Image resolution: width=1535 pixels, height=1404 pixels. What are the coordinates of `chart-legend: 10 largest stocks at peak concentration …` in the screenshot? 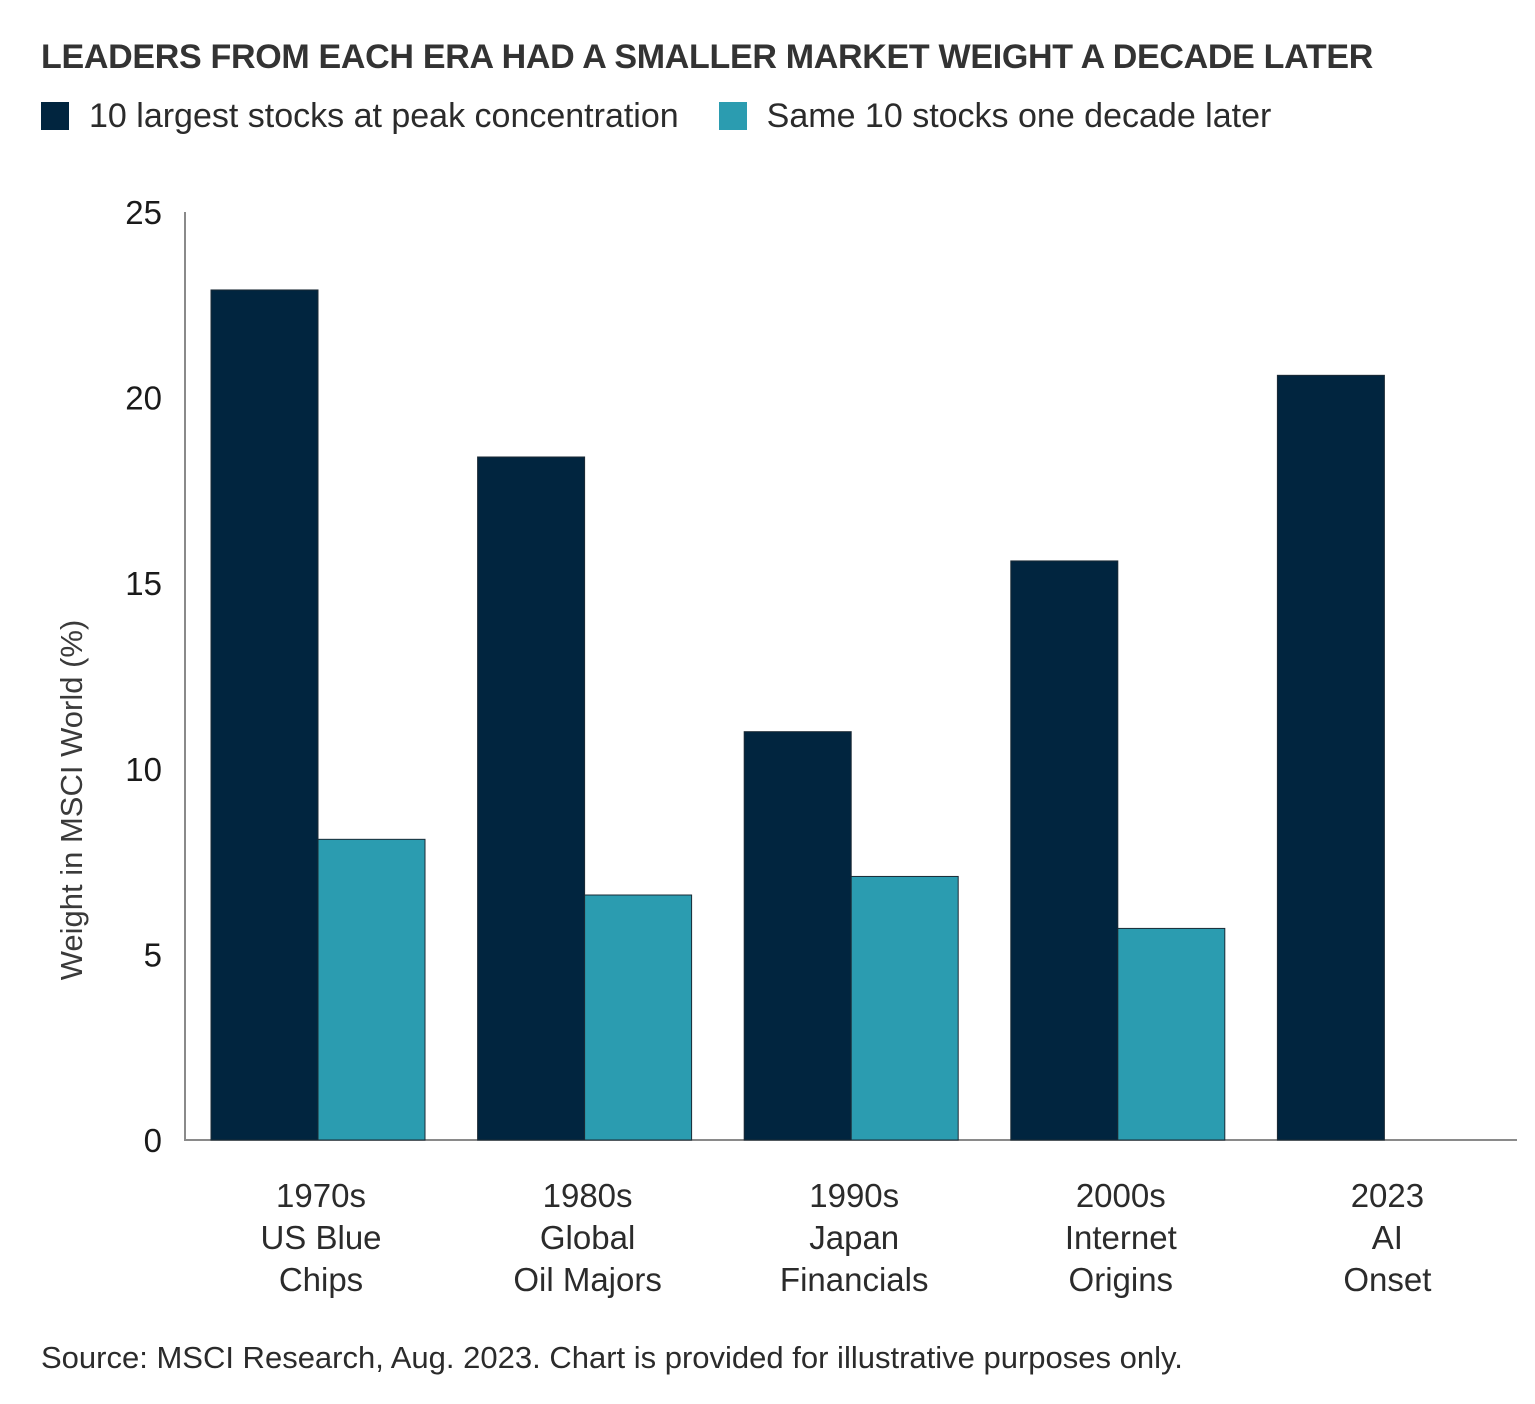 It's located at (676, 116).